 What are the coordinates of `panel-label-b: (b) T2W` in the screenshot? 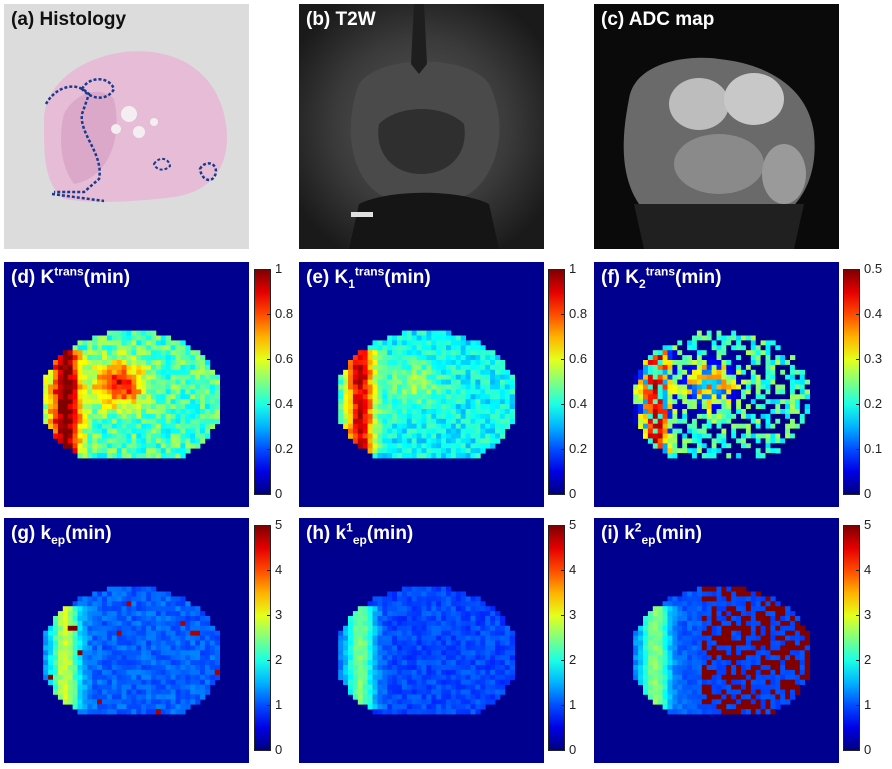 It's located at (341, 19).